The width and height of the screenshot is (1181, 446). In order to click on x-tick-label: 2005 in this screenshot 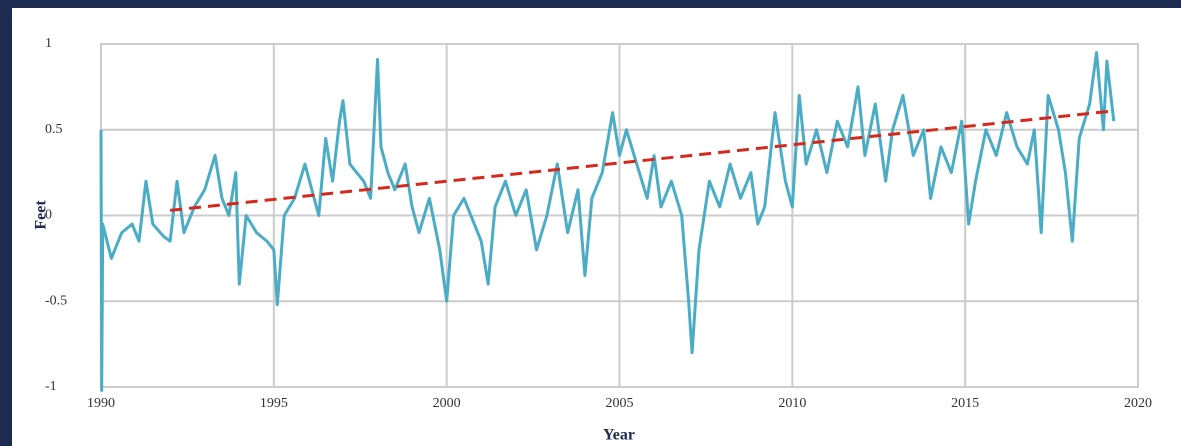, I will do `click(620, 403)`.